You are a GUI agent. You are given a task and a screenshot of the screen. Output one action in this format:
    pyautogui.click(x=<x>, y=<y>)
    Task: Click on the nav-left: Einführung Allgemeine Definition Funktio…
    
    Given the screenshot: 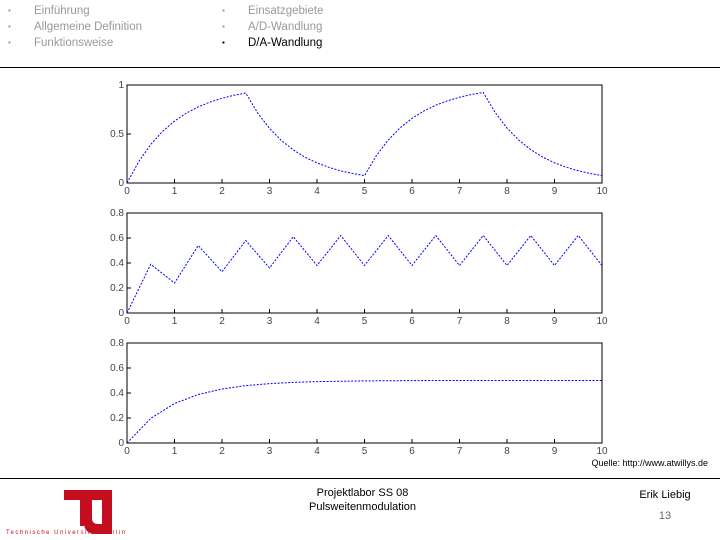 What is the action you would take?
    pyautogui.click(x=88, y=27)
    